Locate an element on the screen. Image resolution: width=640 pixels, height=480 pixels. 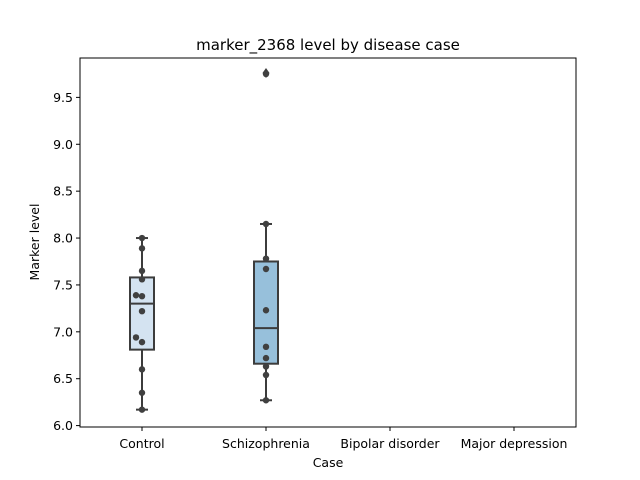
y-tick-label: 8.5 is located at coordinates (63, 191).